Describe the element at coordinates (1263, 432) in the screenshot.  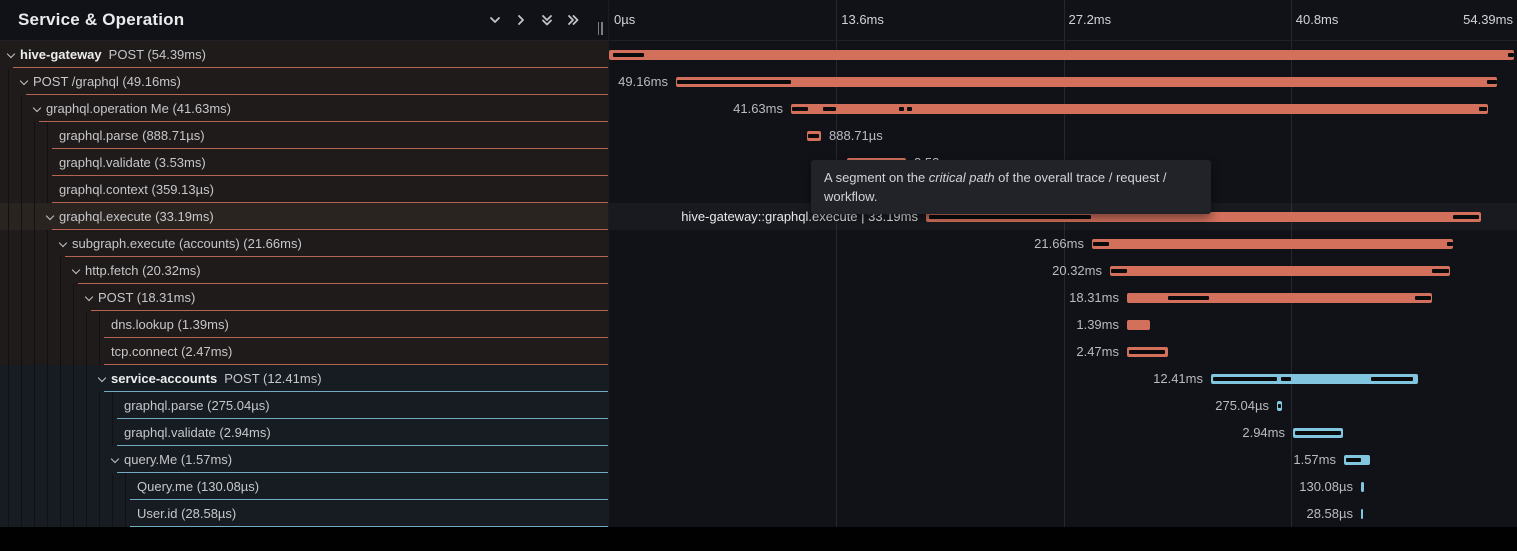
I see `duration-label: 2.94ms` at that location.